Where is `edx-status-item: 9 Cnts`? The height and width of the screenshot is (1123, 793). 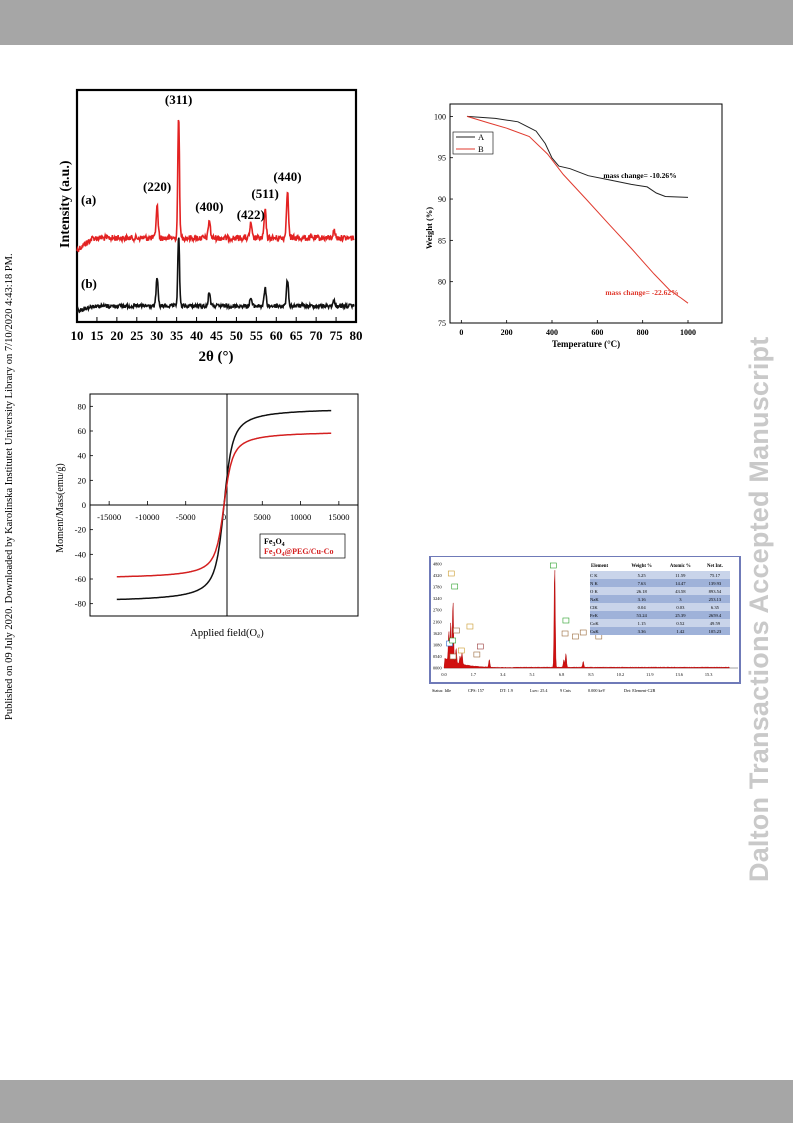
edx-status-item: 9 Cnts is located at coordinates (565, 690).